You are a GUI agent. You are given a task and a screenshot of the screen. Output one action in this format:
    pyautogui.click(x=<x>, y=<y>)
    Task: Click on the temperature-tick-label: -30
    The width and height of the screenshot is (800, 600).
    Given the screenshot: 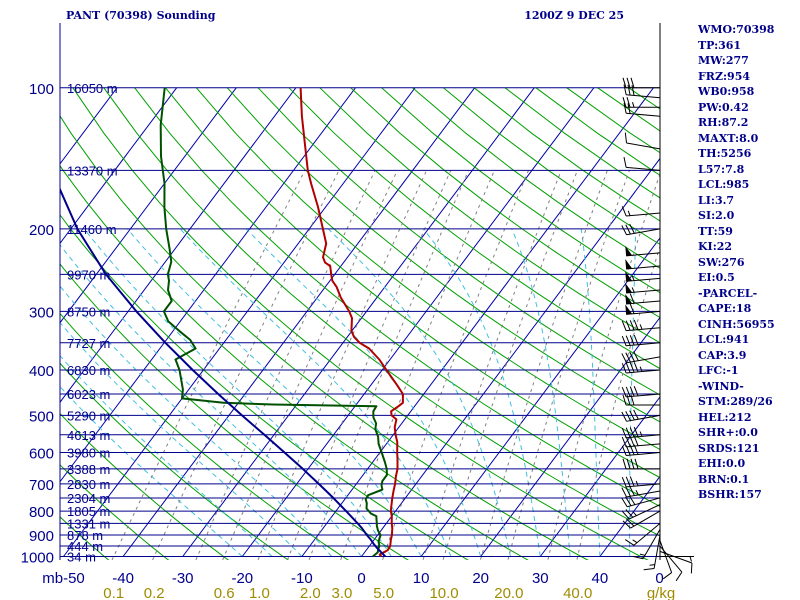 What is the action you would take?
    pyautogui.click(x=183, y=578)
    